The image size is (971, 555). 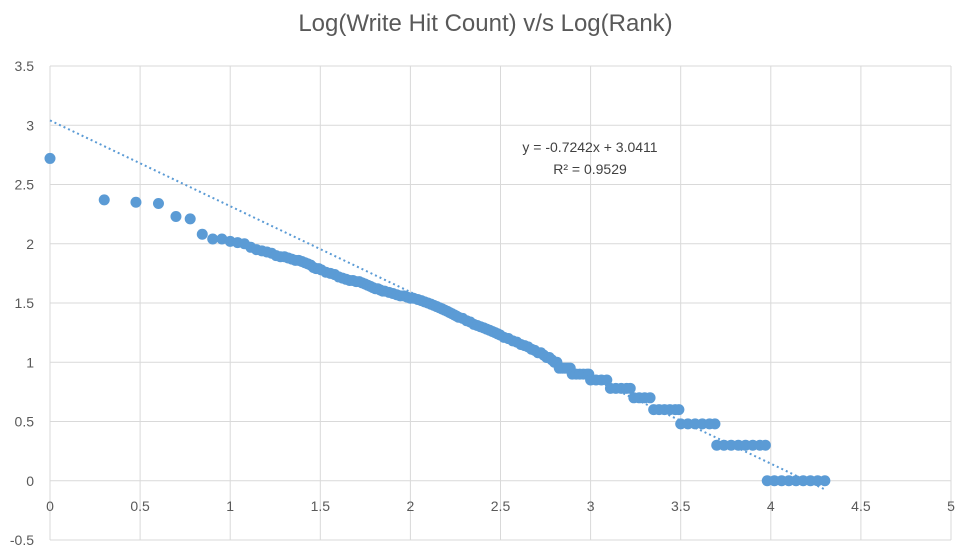 What do you see at coordinates (50, 506) in the screenshot?
I see `x-tick-label: 0` at bounding box center [50, 506].